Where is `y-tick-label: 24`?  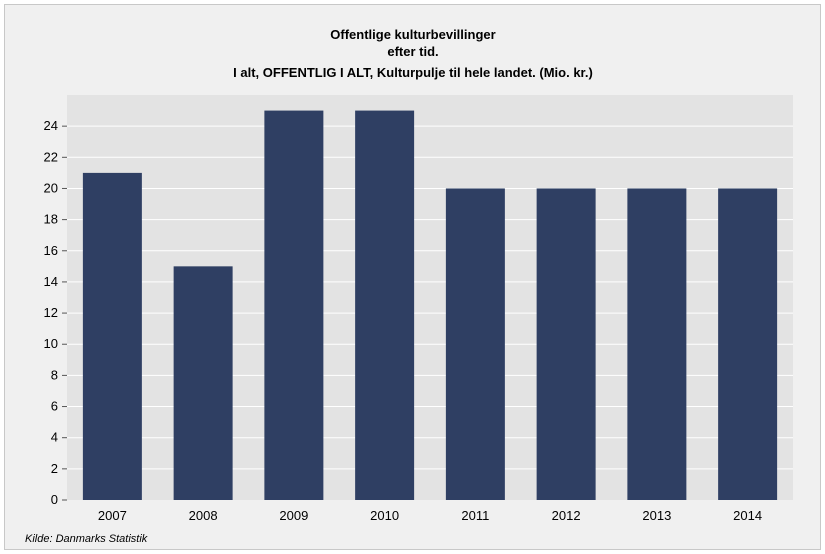 y-tick-label: 24 is located at coordinates (51, 125).